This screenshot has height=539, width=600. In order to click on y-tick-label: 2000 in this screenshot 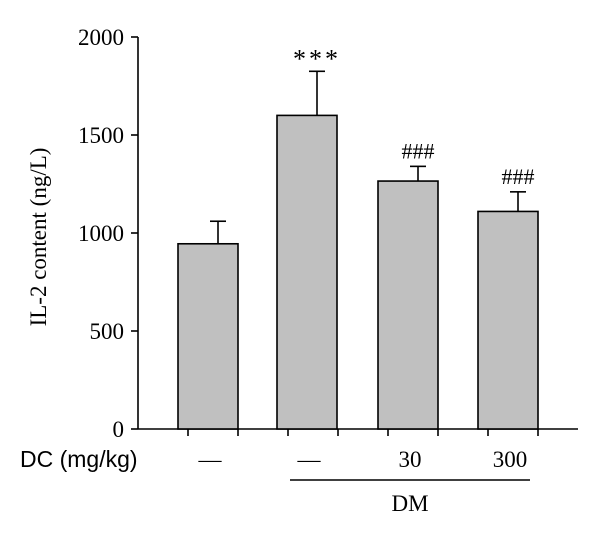, I will do `click(101, 37)`.